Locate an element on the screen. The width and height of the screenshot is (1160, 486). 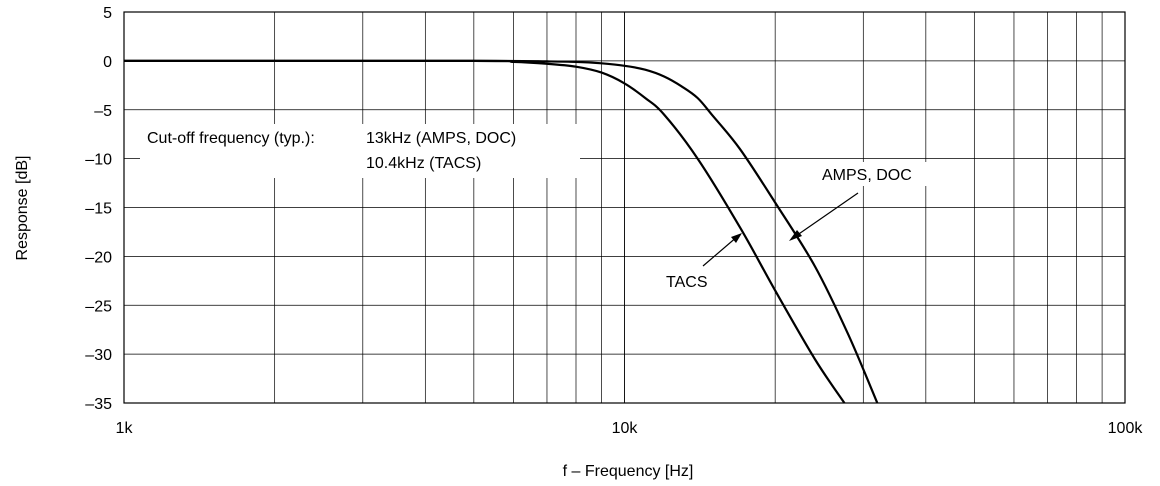
x-tick-label: 1k is located at coordinates (125, 428).